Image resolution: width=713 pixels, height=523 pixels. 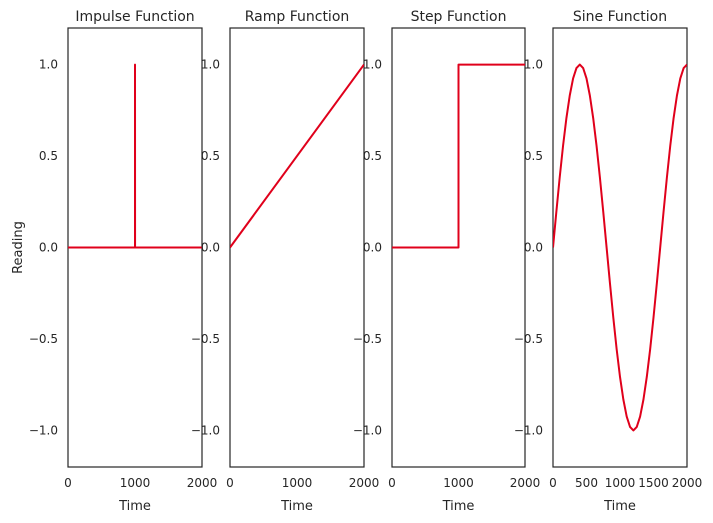 I want to click on panel-title: Ramp Function, so click(x=297, y=17).